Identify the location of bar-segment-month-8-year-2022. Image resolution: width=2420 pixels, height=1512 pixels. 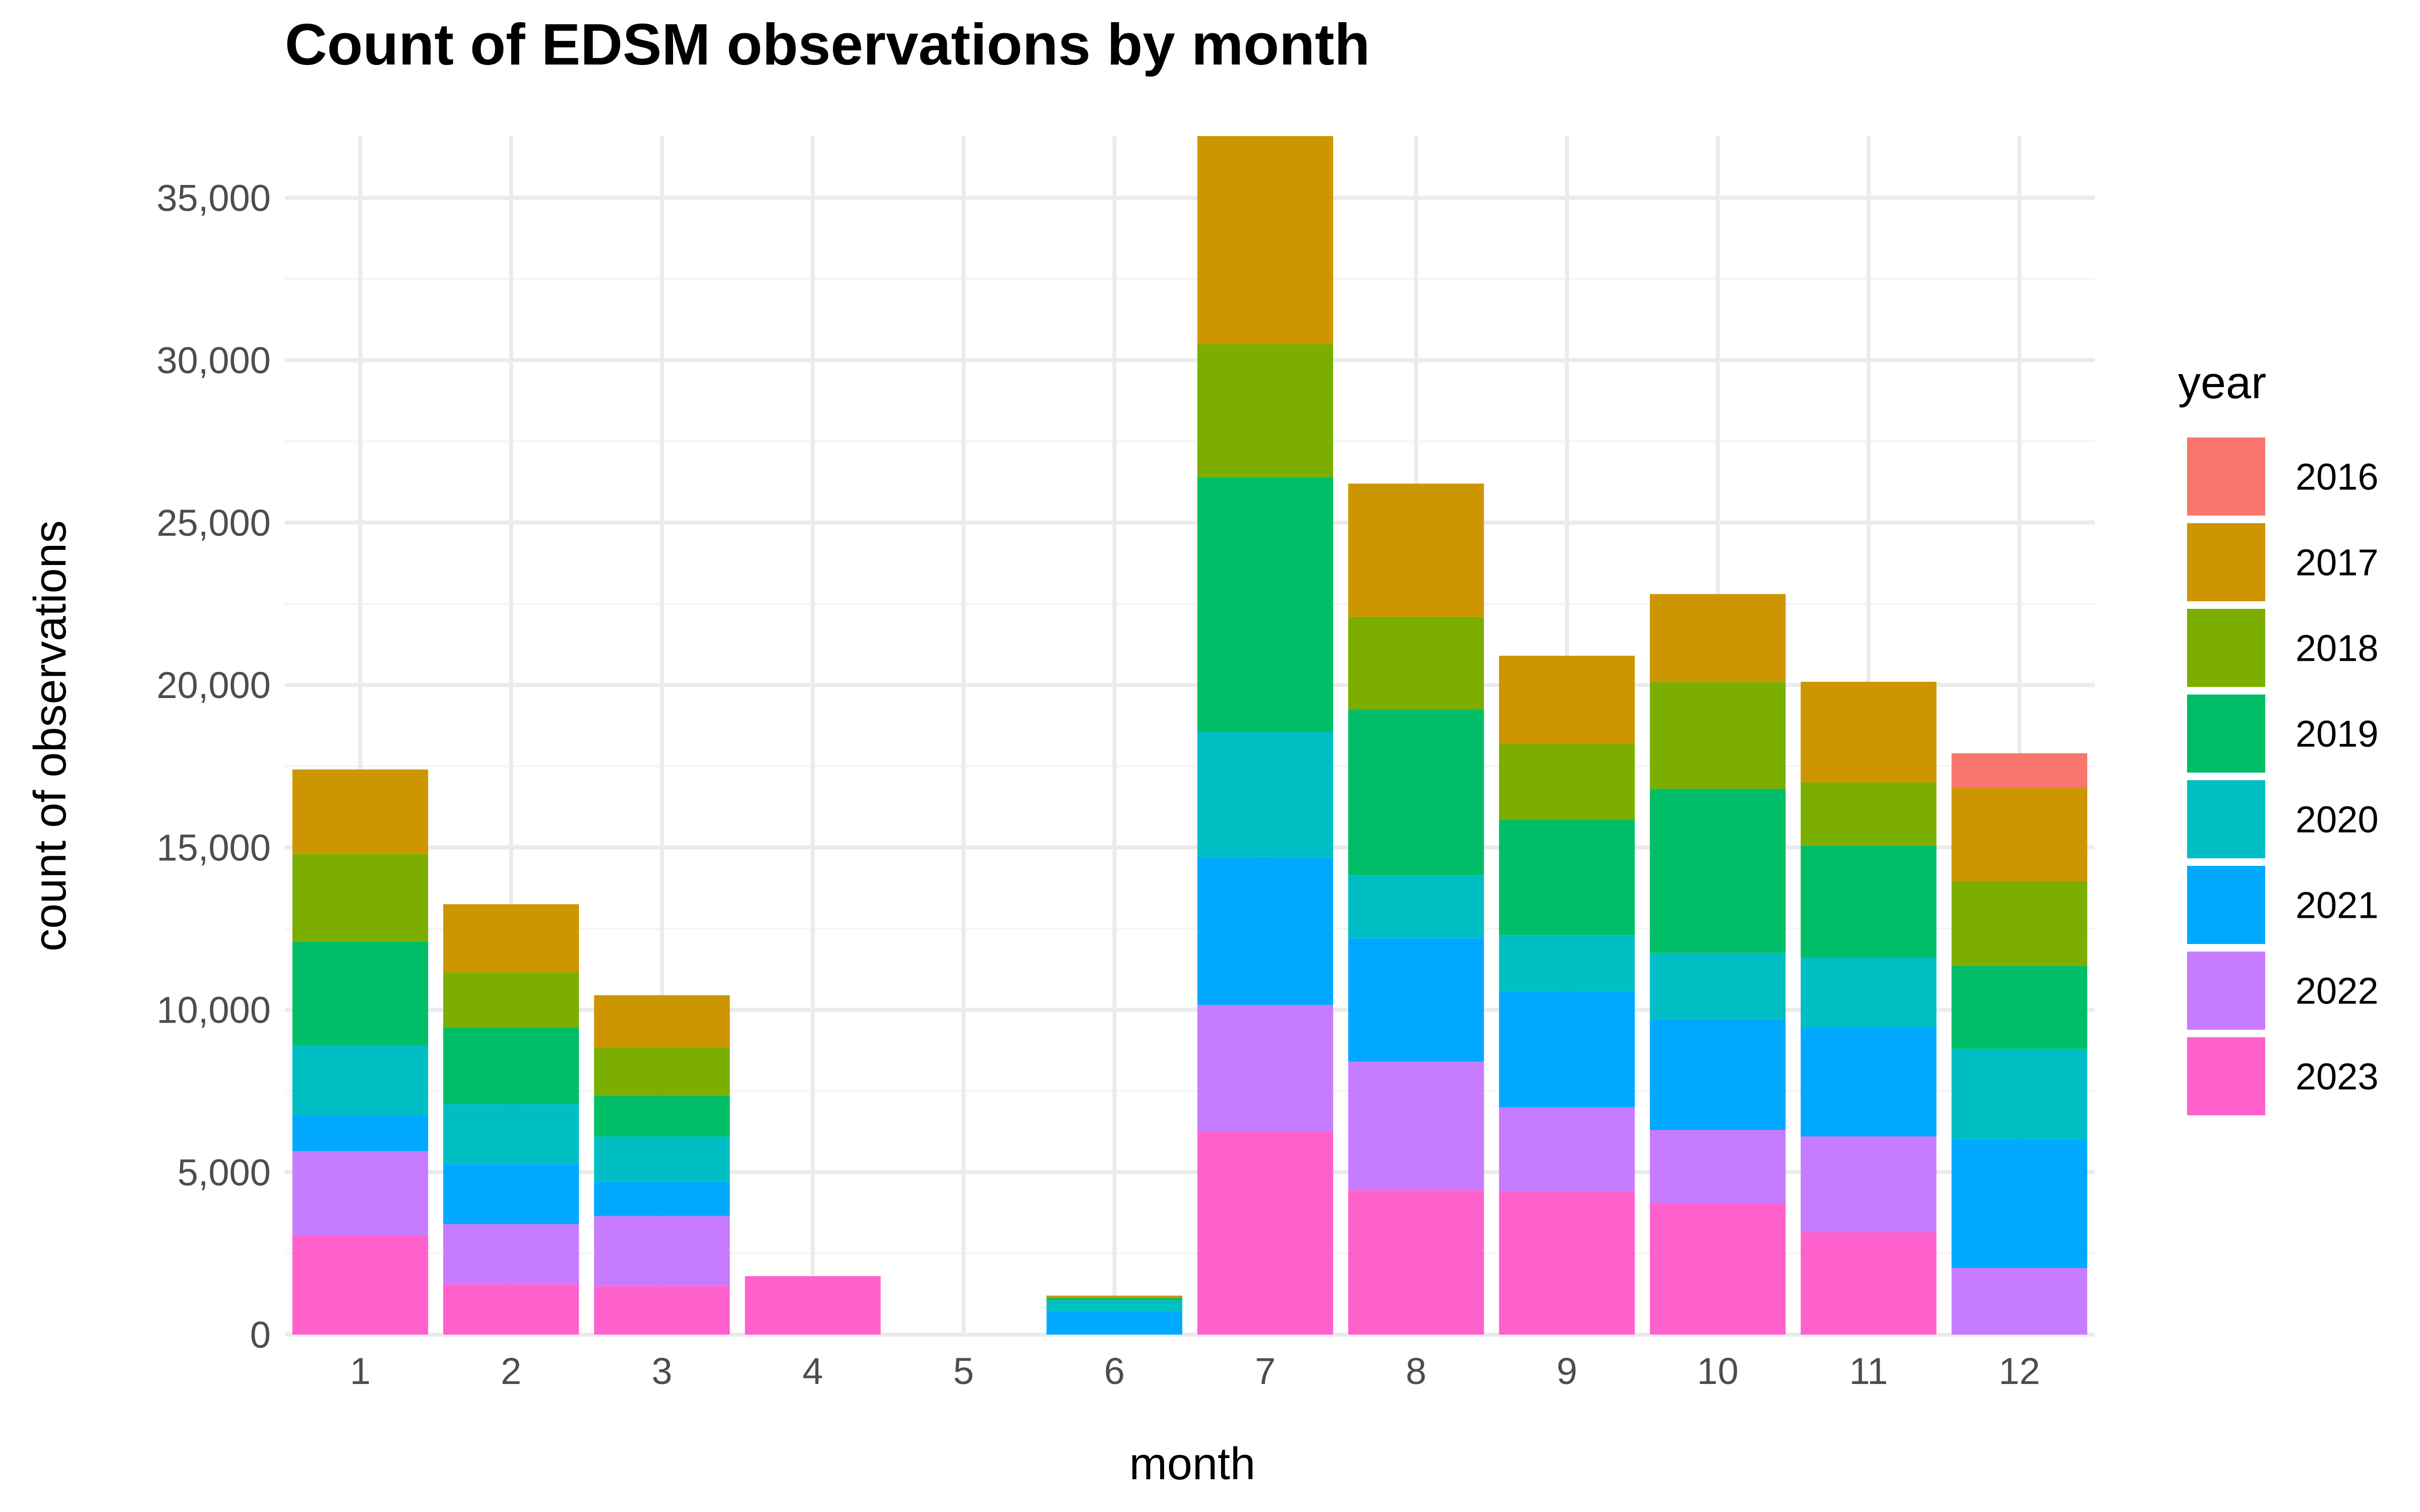
(1416, 1125).